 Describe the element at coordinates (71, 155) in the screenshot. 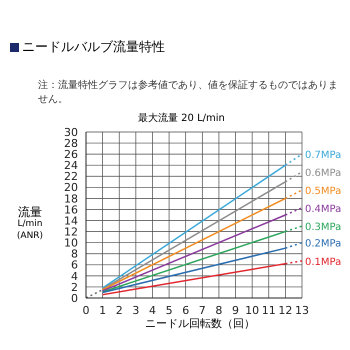

I see `y-tick-label: 26` at that location.